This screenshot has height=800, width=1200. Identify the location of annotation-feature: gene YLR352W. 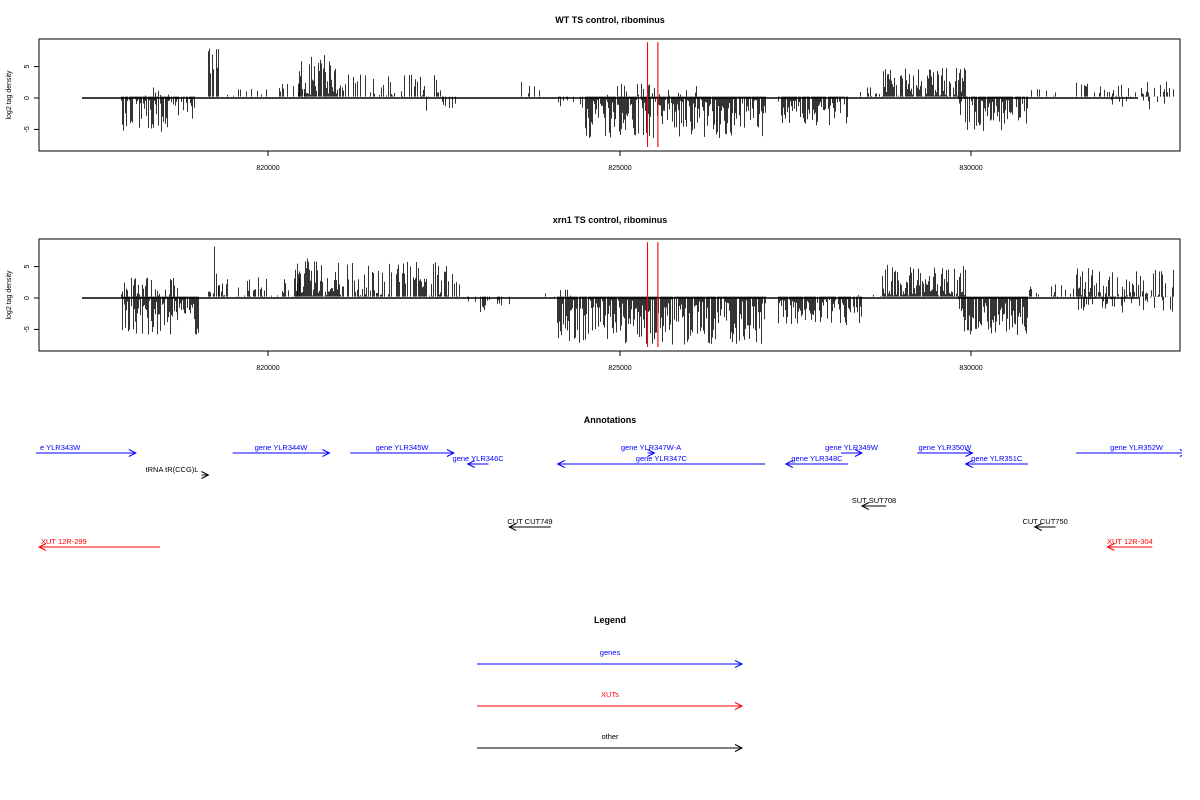
(1129, 450).